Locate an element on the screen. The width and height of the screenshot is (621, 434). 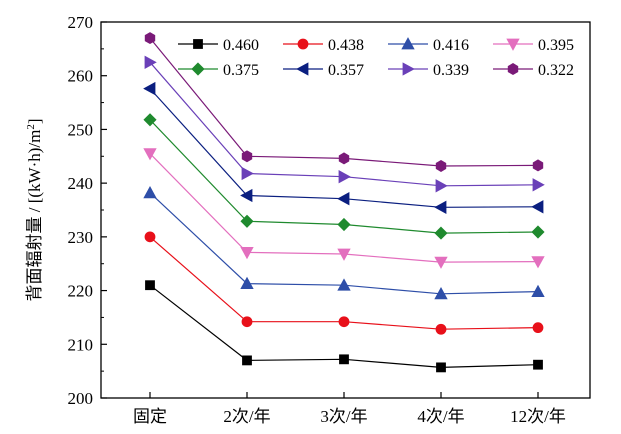
legend-item: 0.339 is located at coordinates (428, 70).